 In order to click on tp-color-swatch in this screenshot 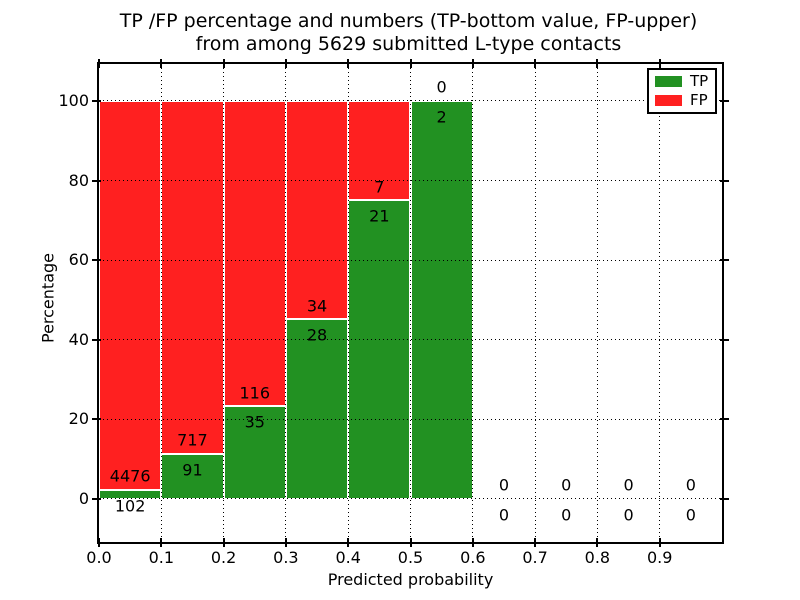, I will do `click(668, 81)`.